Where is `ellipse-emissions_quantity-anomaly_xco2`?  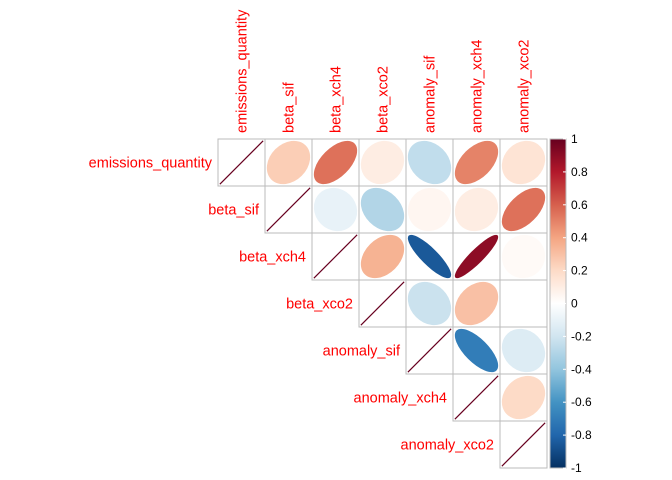 ellipse-emissions_quantity-anomaly_xco2 is located at coordinates (523, 162).